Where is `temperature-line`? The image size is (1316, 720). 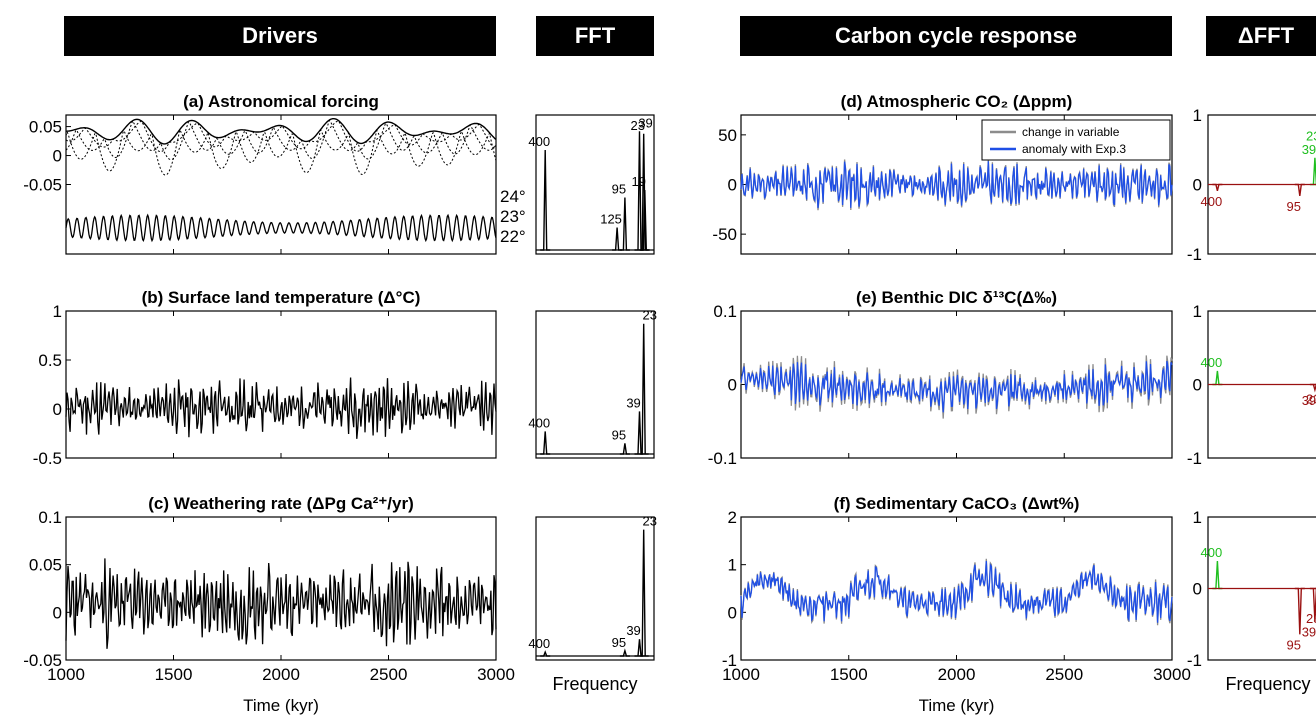 temperature-line is located at coordinates (281, 408).